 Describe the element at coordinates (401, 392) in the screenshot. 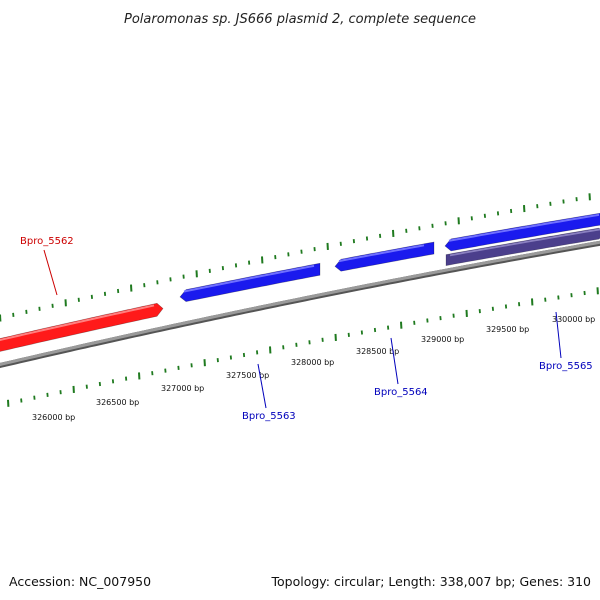

I see `gene-label-bpro-5564: Bpro_5564` at that location.